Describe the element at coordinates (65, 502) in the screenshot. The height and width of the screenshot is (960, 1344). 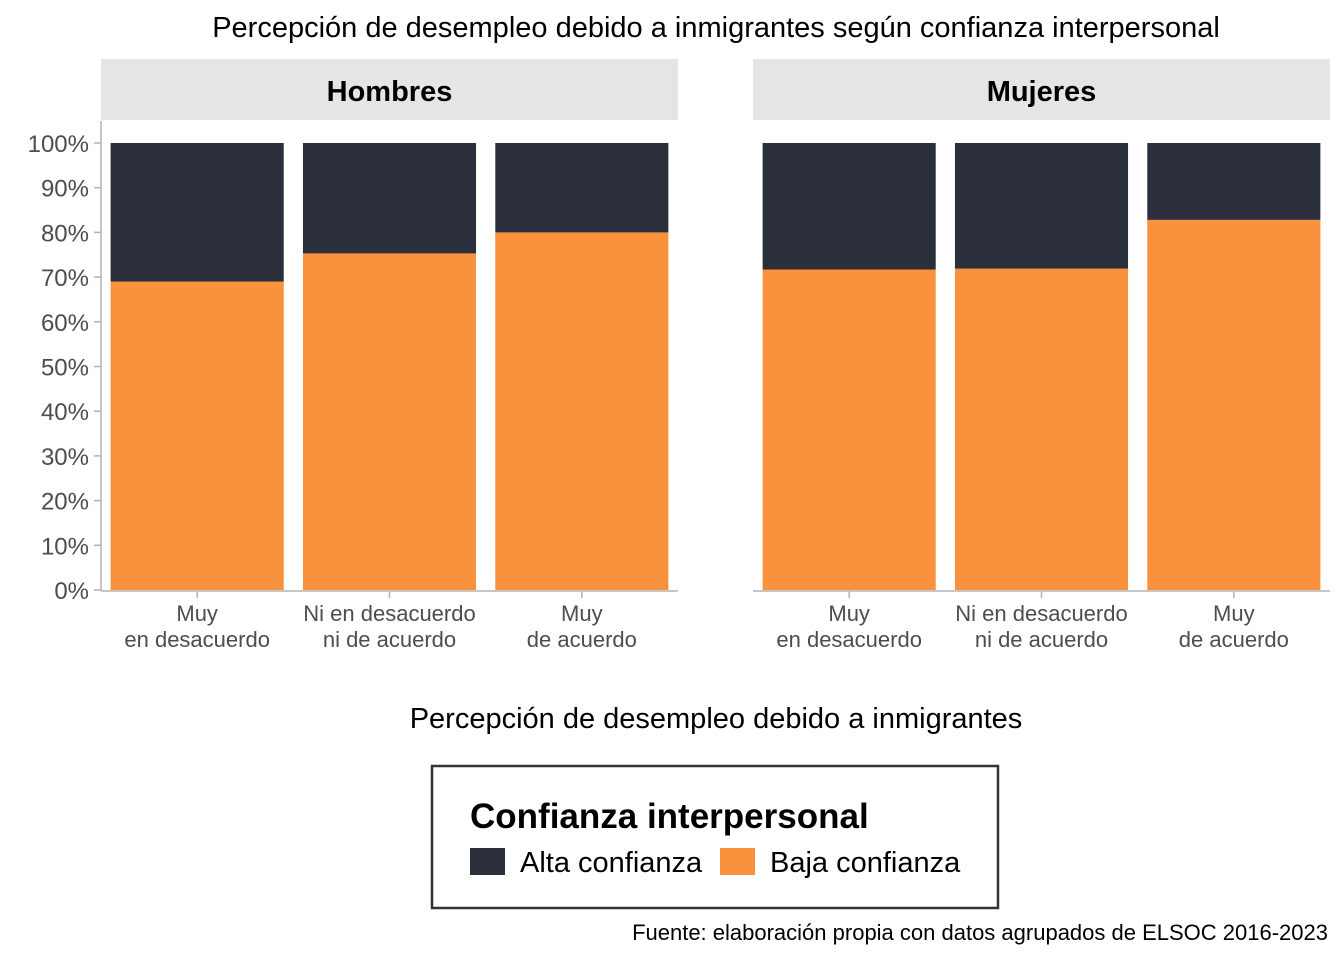
I see `y-tick-label: 20%` at that location.